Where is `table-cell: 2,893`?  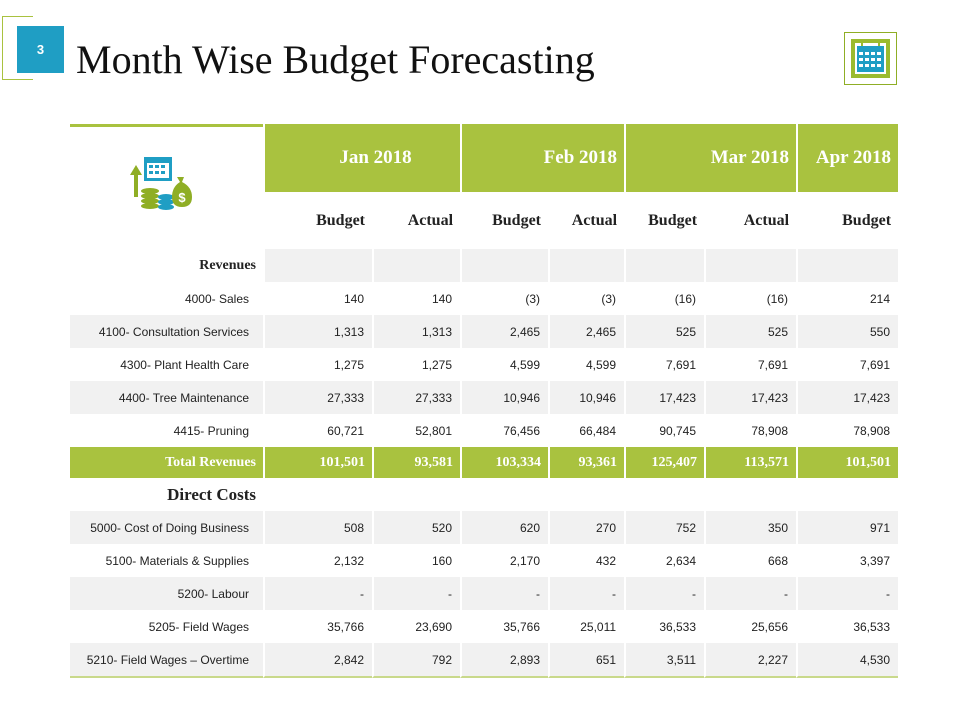
table-cell: 2,893 is located at coordinates (504, 660).